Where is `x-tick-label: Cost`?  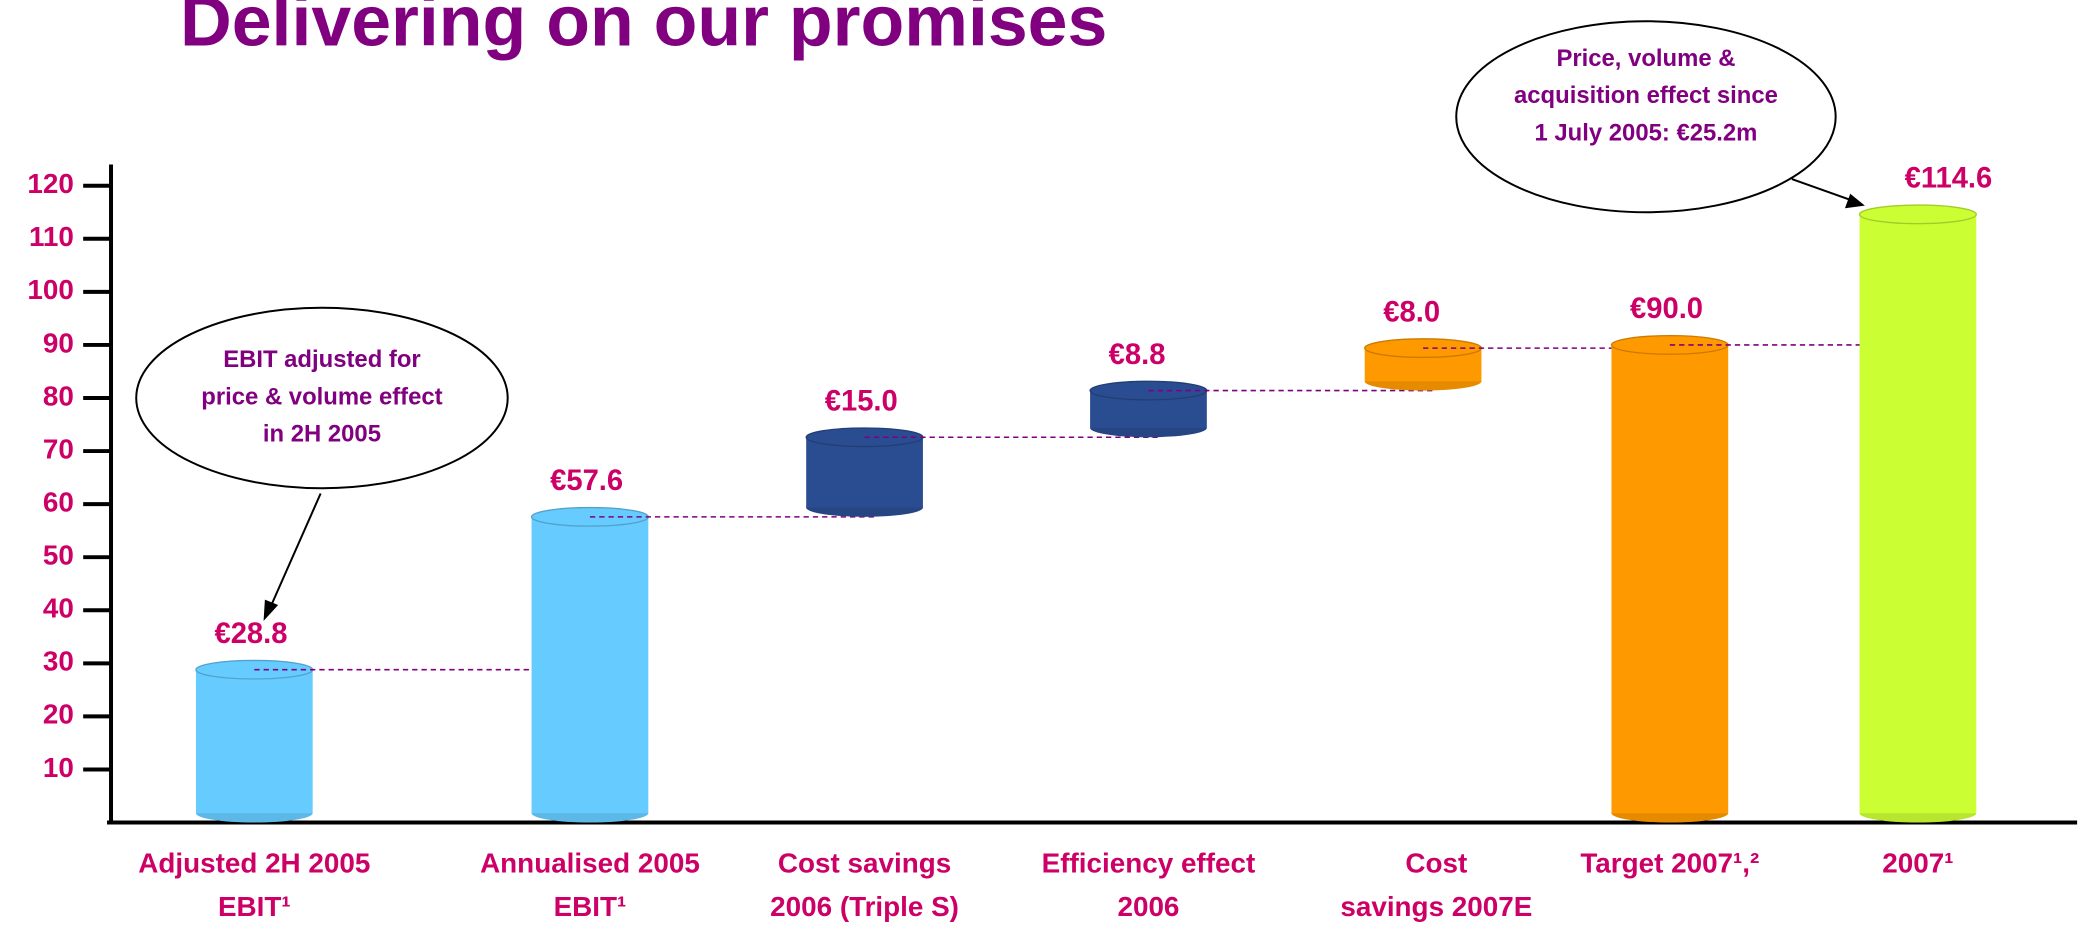 x-tick-label: Cost is located at coordinates (1436, 862).